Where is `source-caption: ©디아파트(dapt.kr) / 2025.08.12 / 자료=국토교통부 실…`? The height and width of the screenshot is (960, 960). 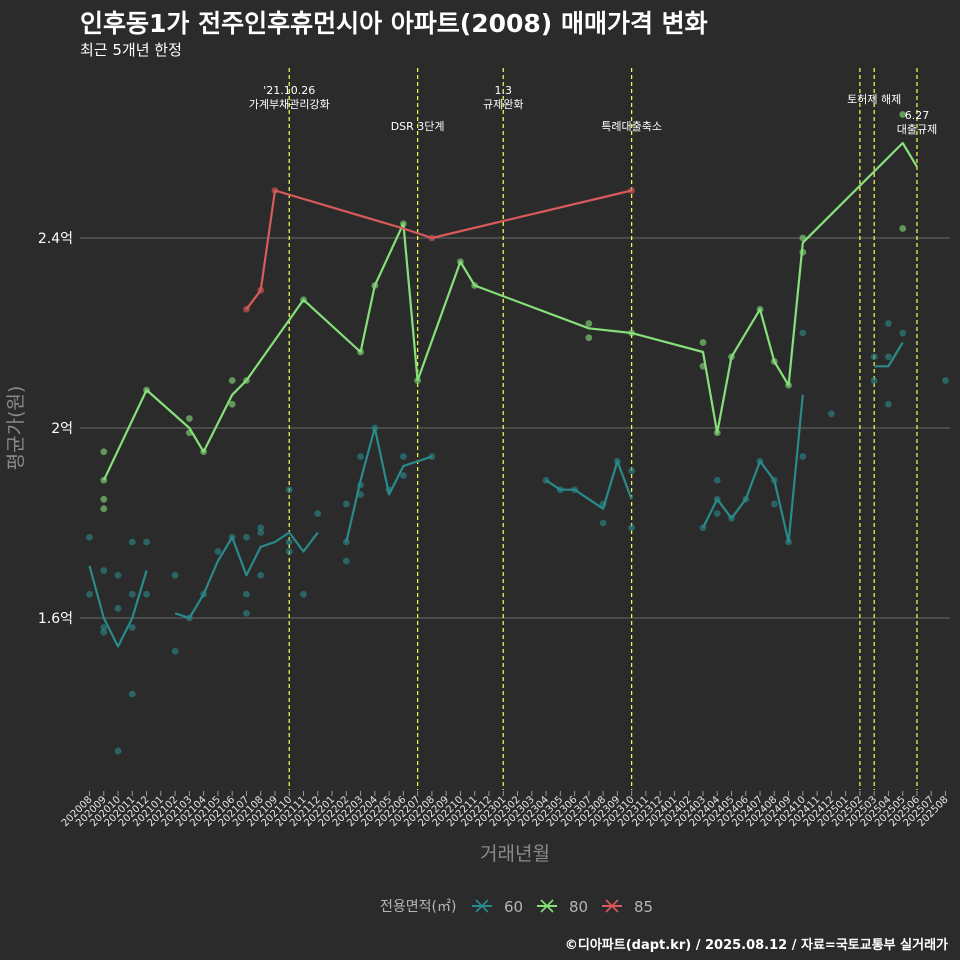 source-caption: ©디아파트(dapt.kr) / 2025.08.12 / 자료=국토교통부 실… is located at coordinates (756, 945).